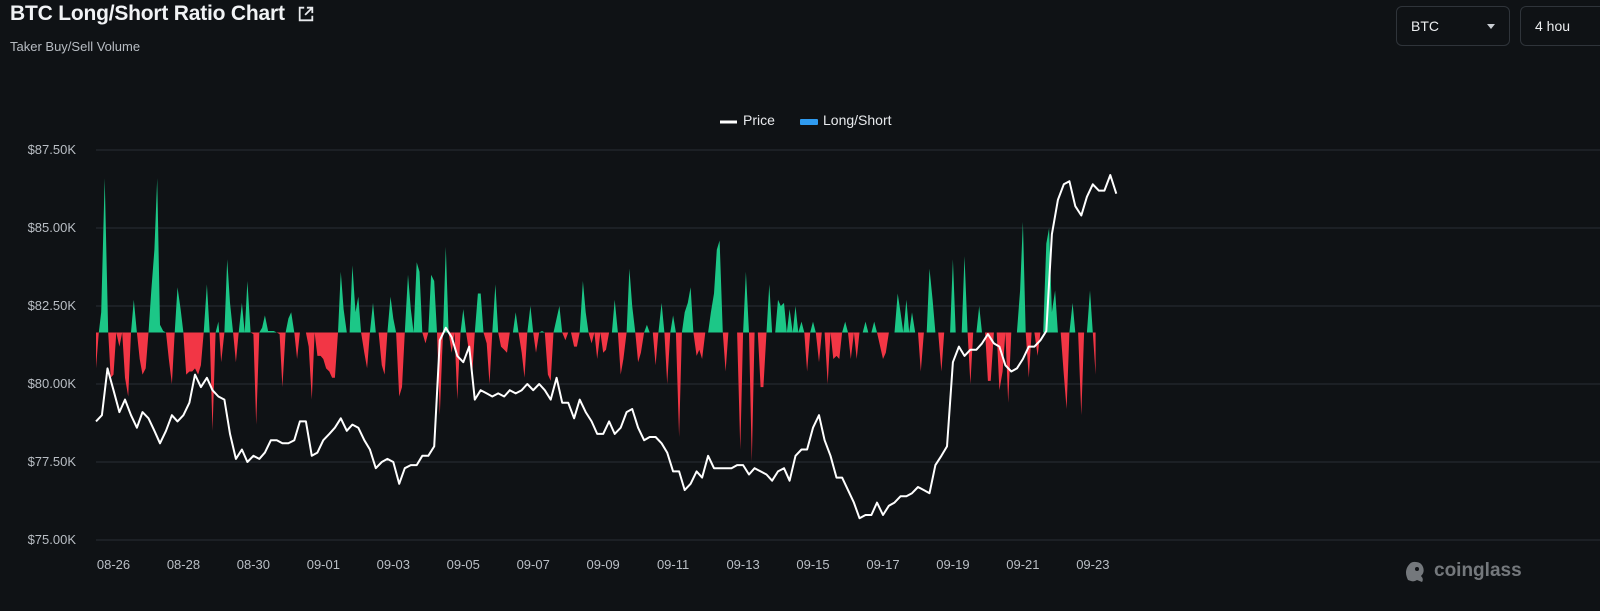  Describe the element at coordinates (812, 564) in the screenshot. I see `x-tick-label: 09-15` at that location.